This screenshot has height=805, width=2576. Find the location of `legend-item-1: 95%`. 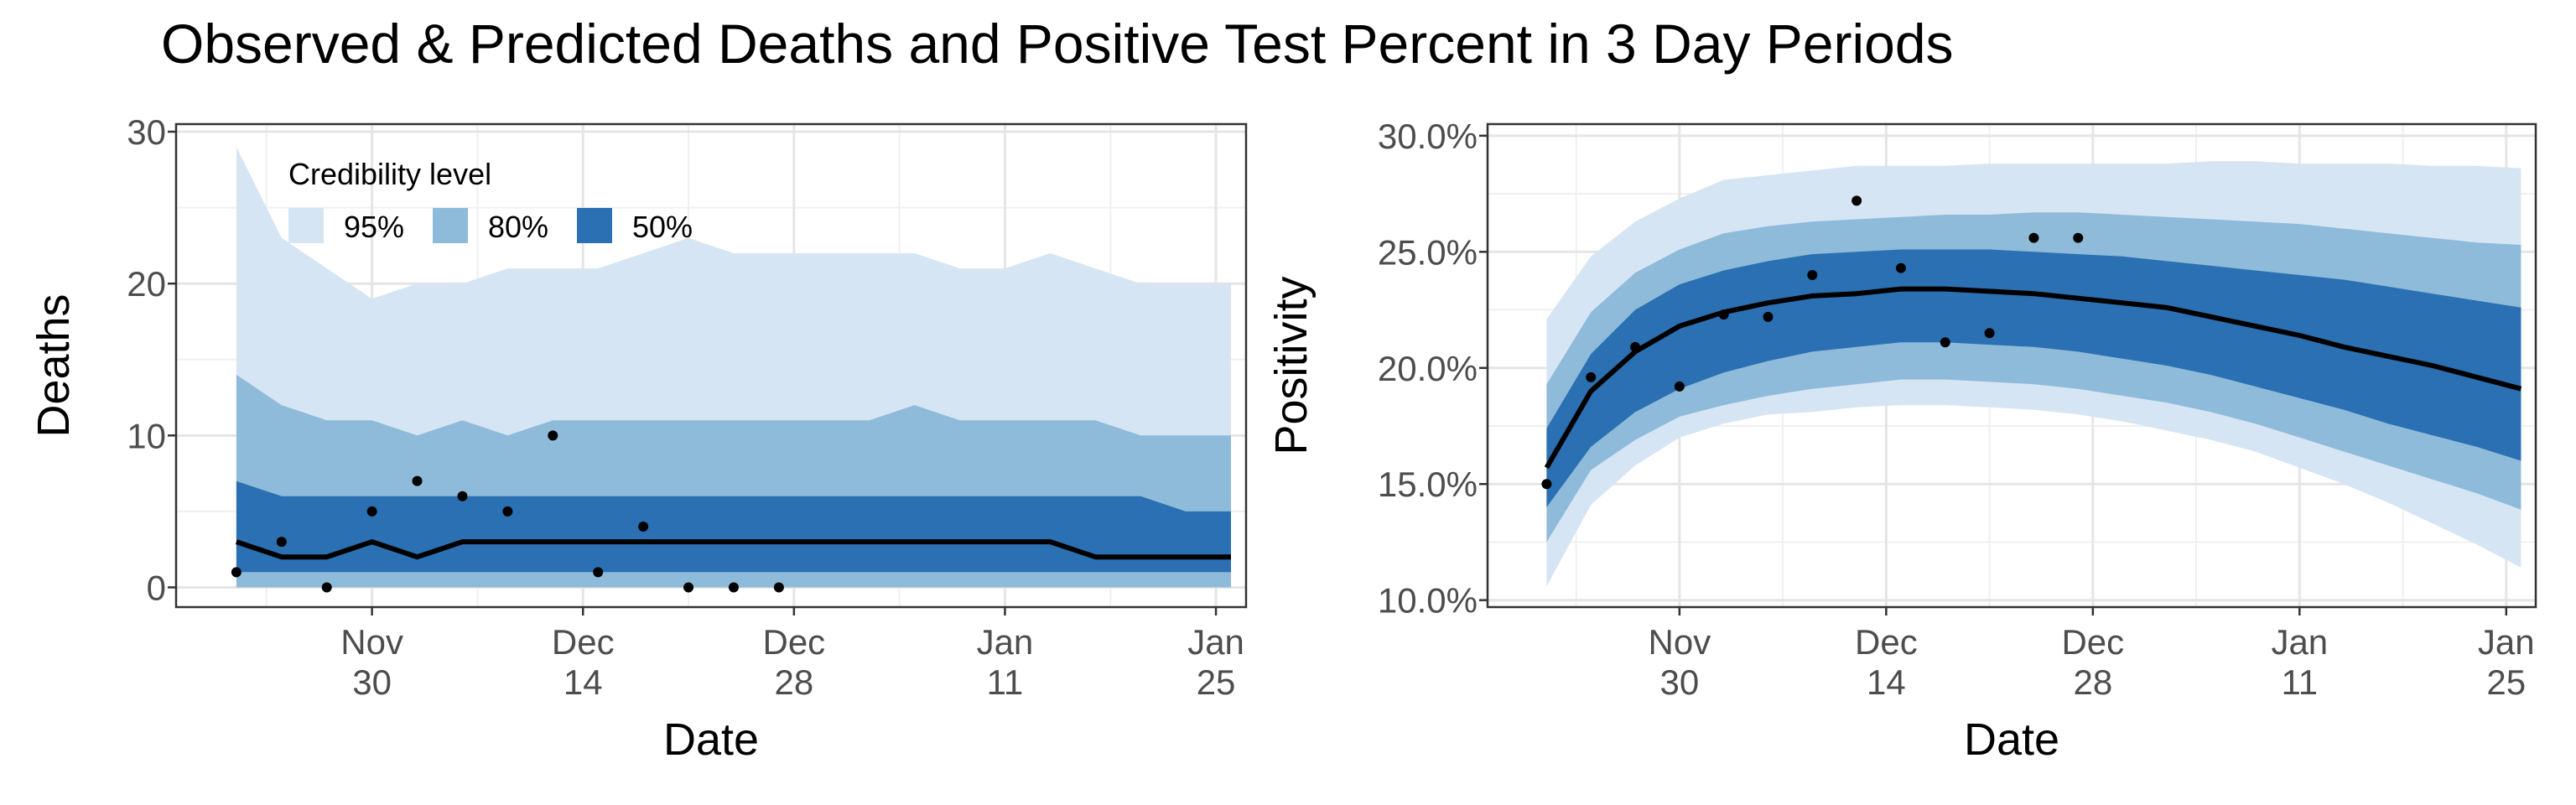

legend-item-1: 95% is located at coordinates (346, 226).